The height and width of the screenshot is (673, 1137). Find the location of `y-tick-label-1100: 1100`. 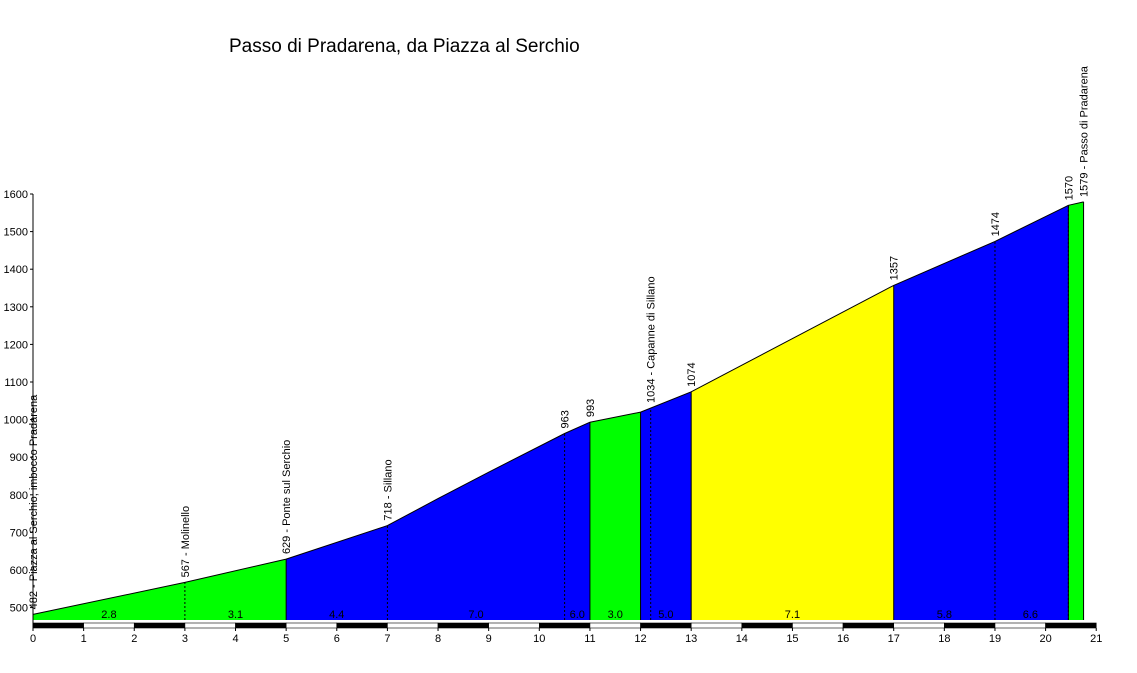

y-tick-label-1100: 1100 is located at coordinates (16, 383).